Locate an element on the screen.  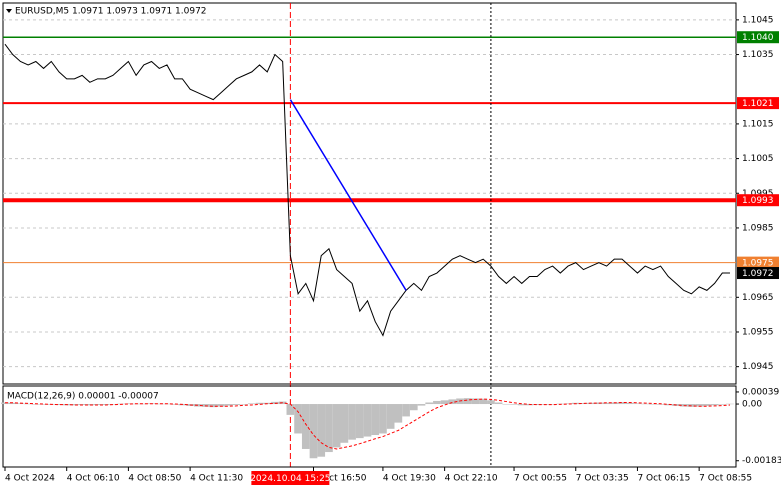
title-marker is located at coordinates (9, 11).